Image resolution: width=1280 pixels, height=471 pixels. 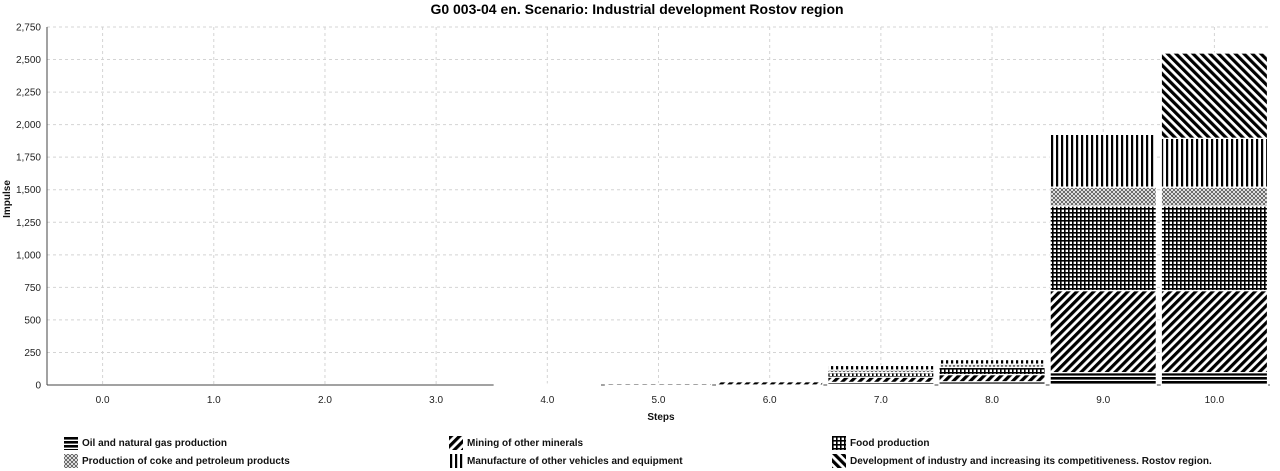 I want to click on x-tick-label: 8.0, so click(x=992, y=400).